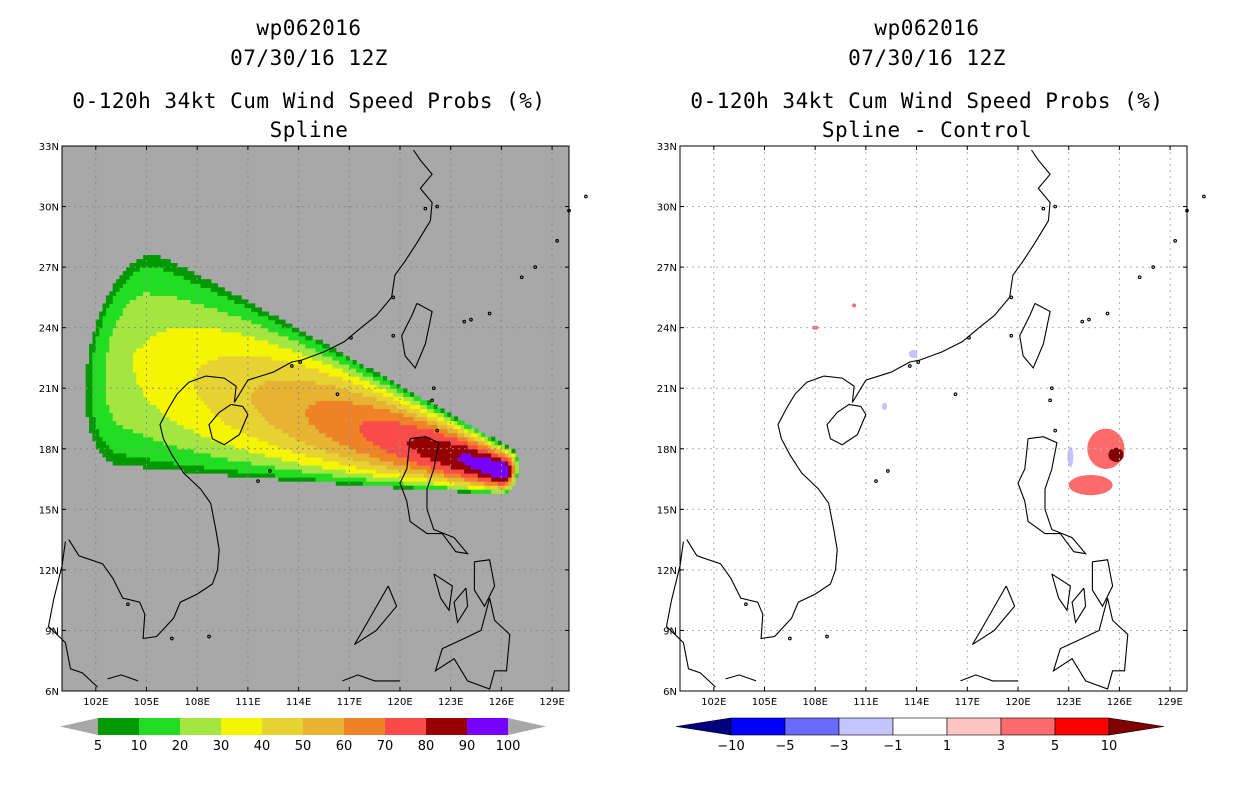  I want to click on coastline, so click(375, 615).